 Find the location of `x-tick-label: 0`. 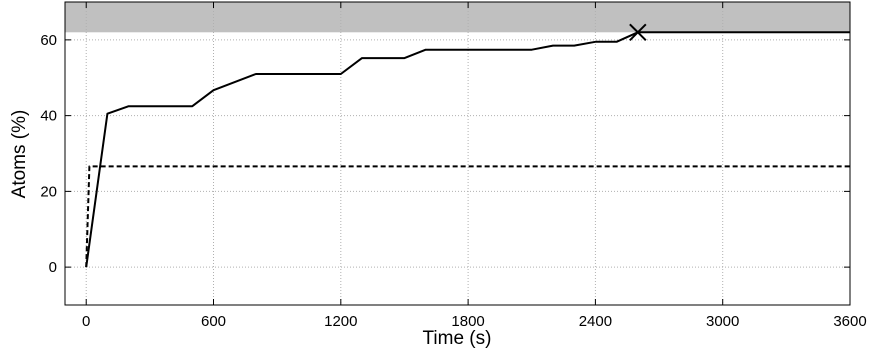

x-tick-label: 0 is located at coordinates (86, 321).